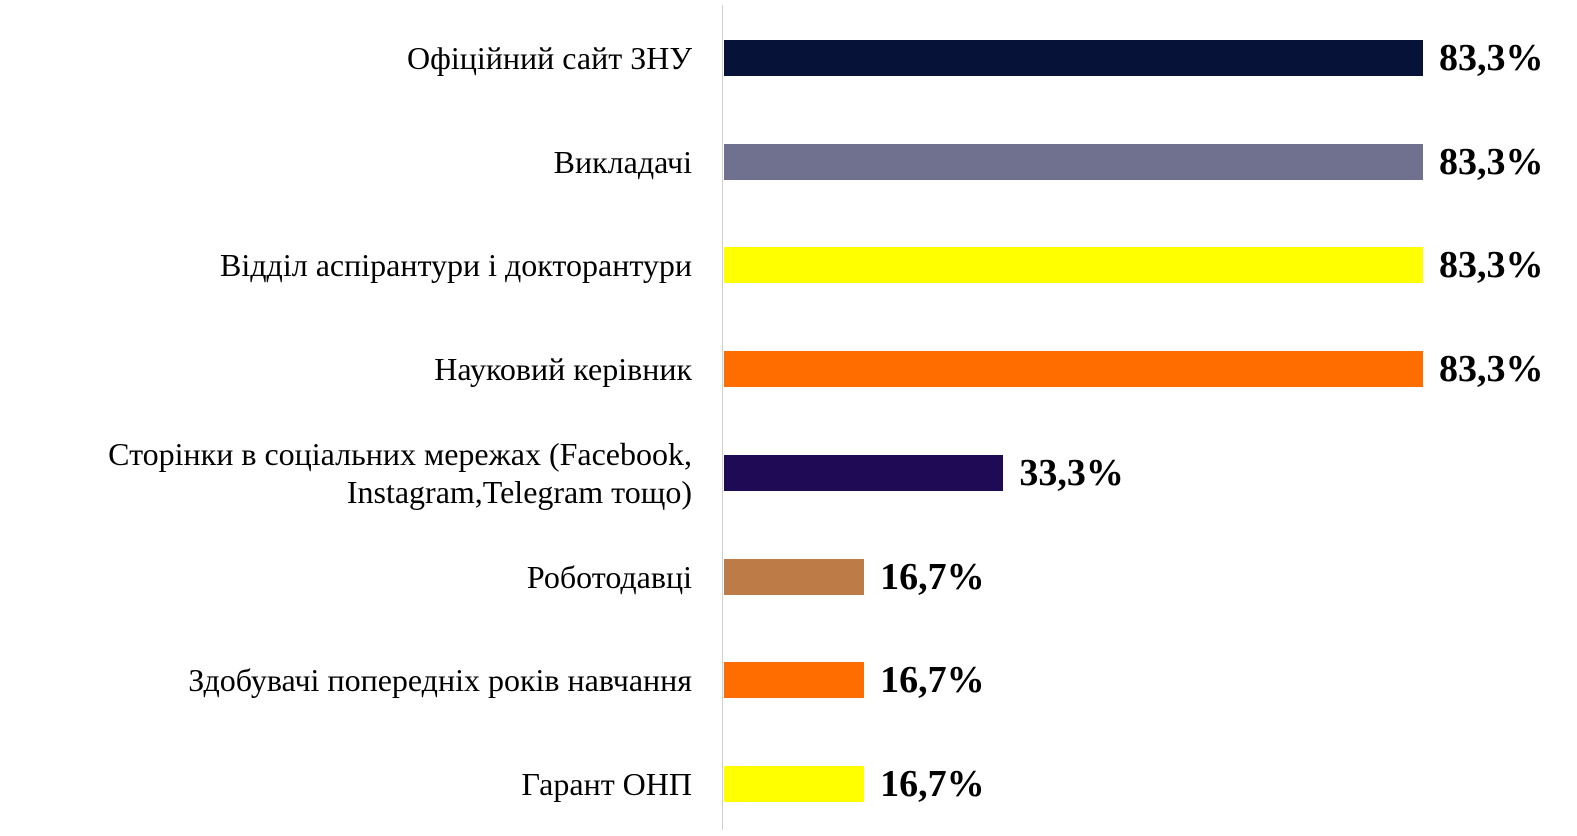 The width and height of the screenshot is (1577, 836). What do you see at coordinates (563, 369) in the screenshot?
I see `category-label: Науковий керівник` at bounding box center [563, 369].